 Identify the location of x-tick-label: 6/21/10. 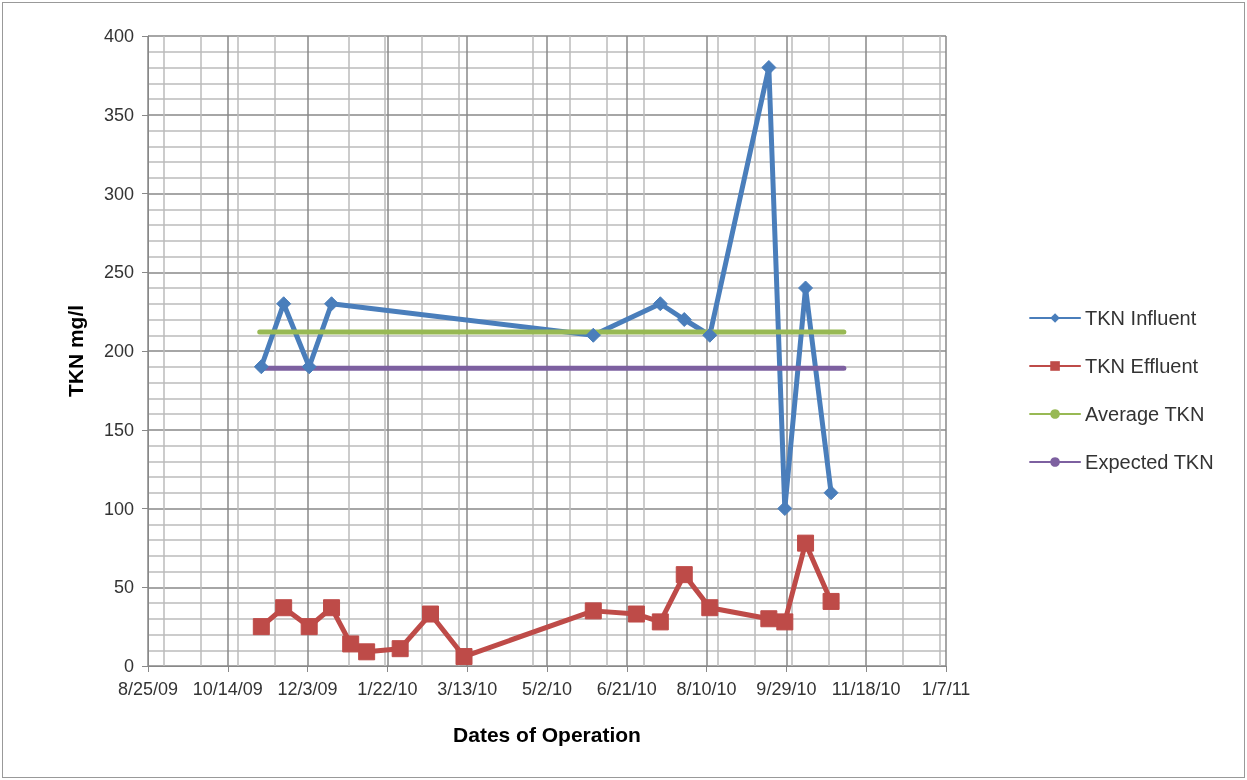
(626, 689).